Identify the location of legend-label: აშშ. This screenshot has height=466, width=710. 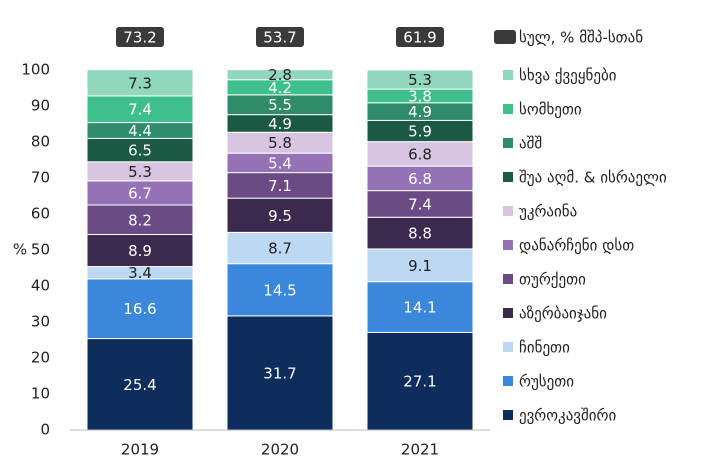
(530, 144).